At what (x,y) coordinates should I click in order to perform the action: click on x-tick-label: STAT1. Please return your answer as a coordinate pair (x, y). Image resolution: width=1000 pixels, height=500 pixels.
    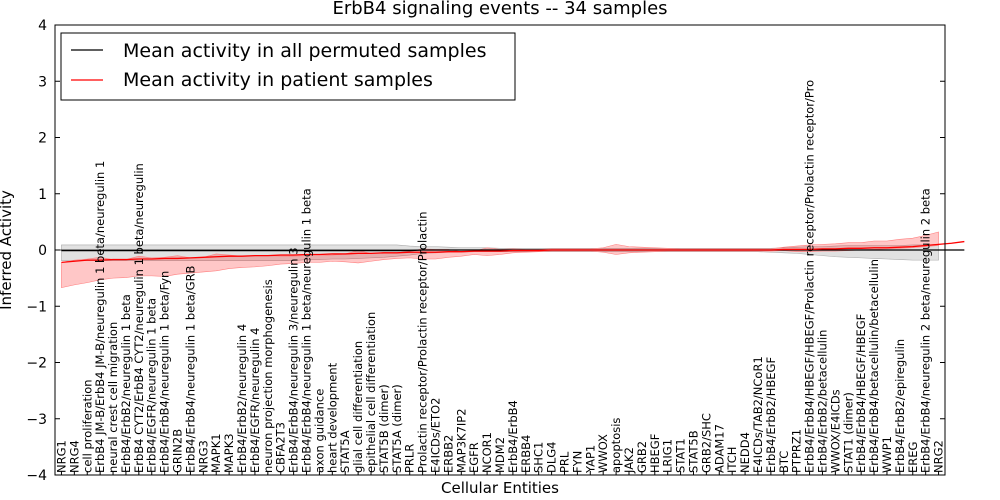
    Looking at the image, I should click on (681, 455).